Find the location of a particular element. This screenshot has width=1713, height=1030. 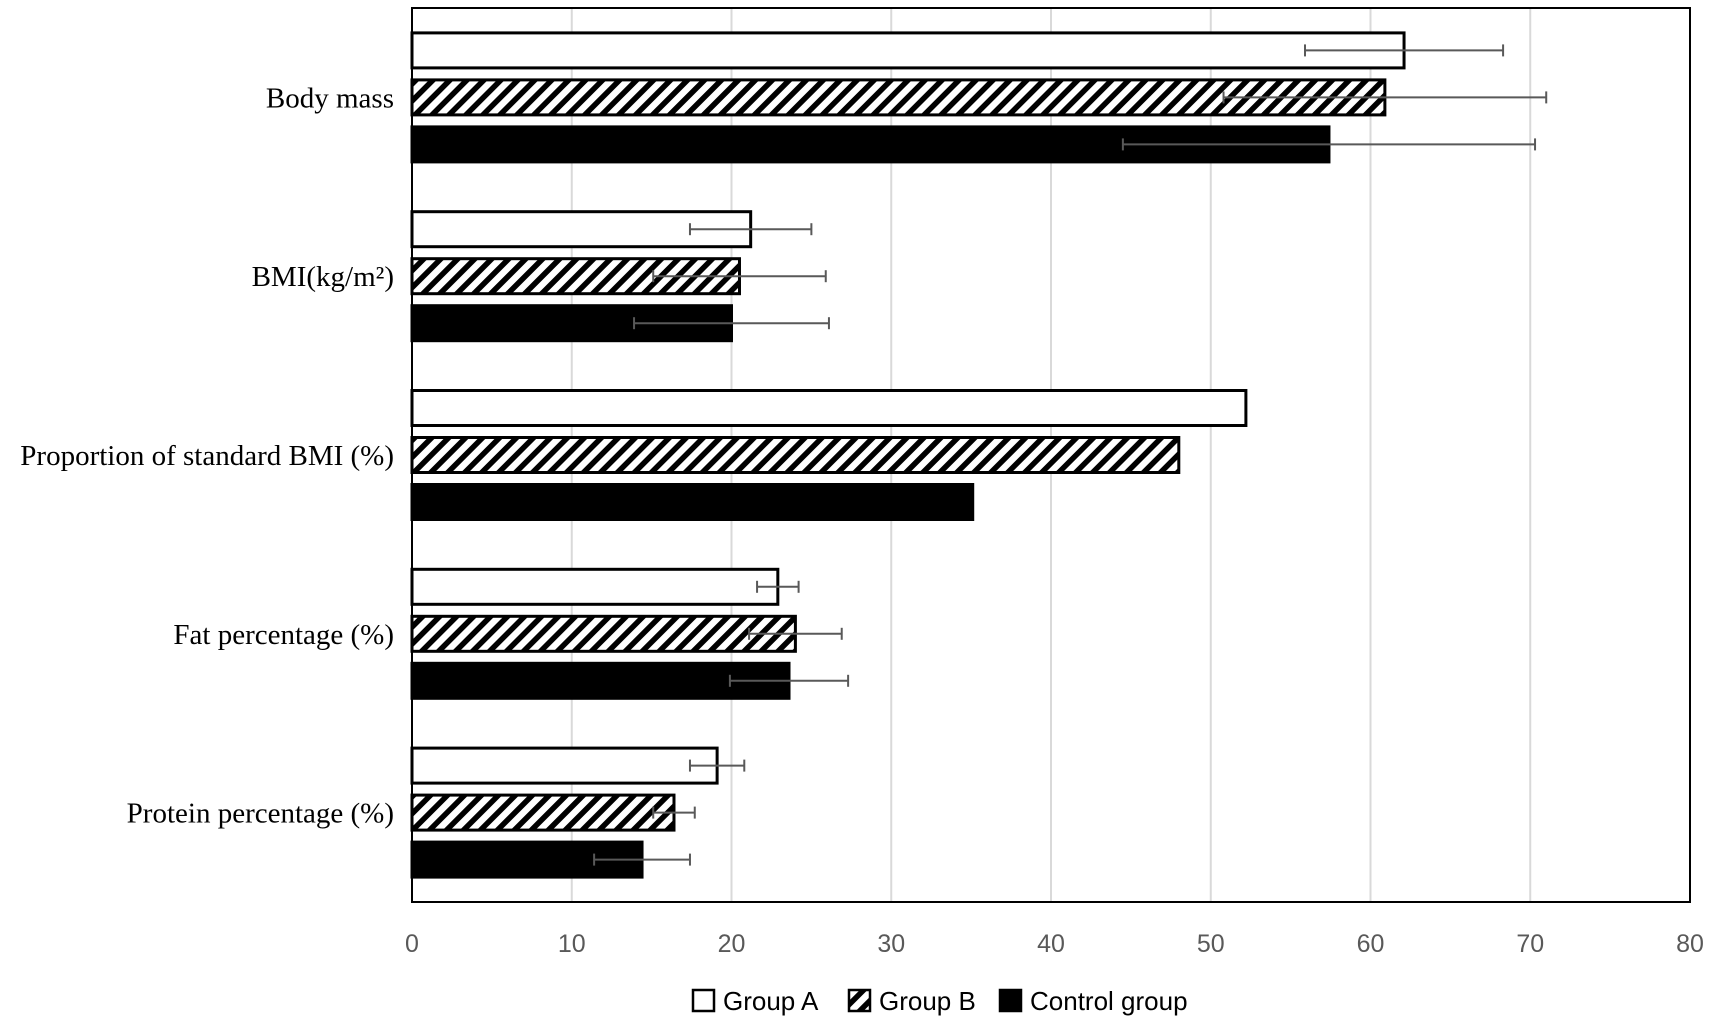

legend-item: Control group is located at coordinates (1093, 1001).